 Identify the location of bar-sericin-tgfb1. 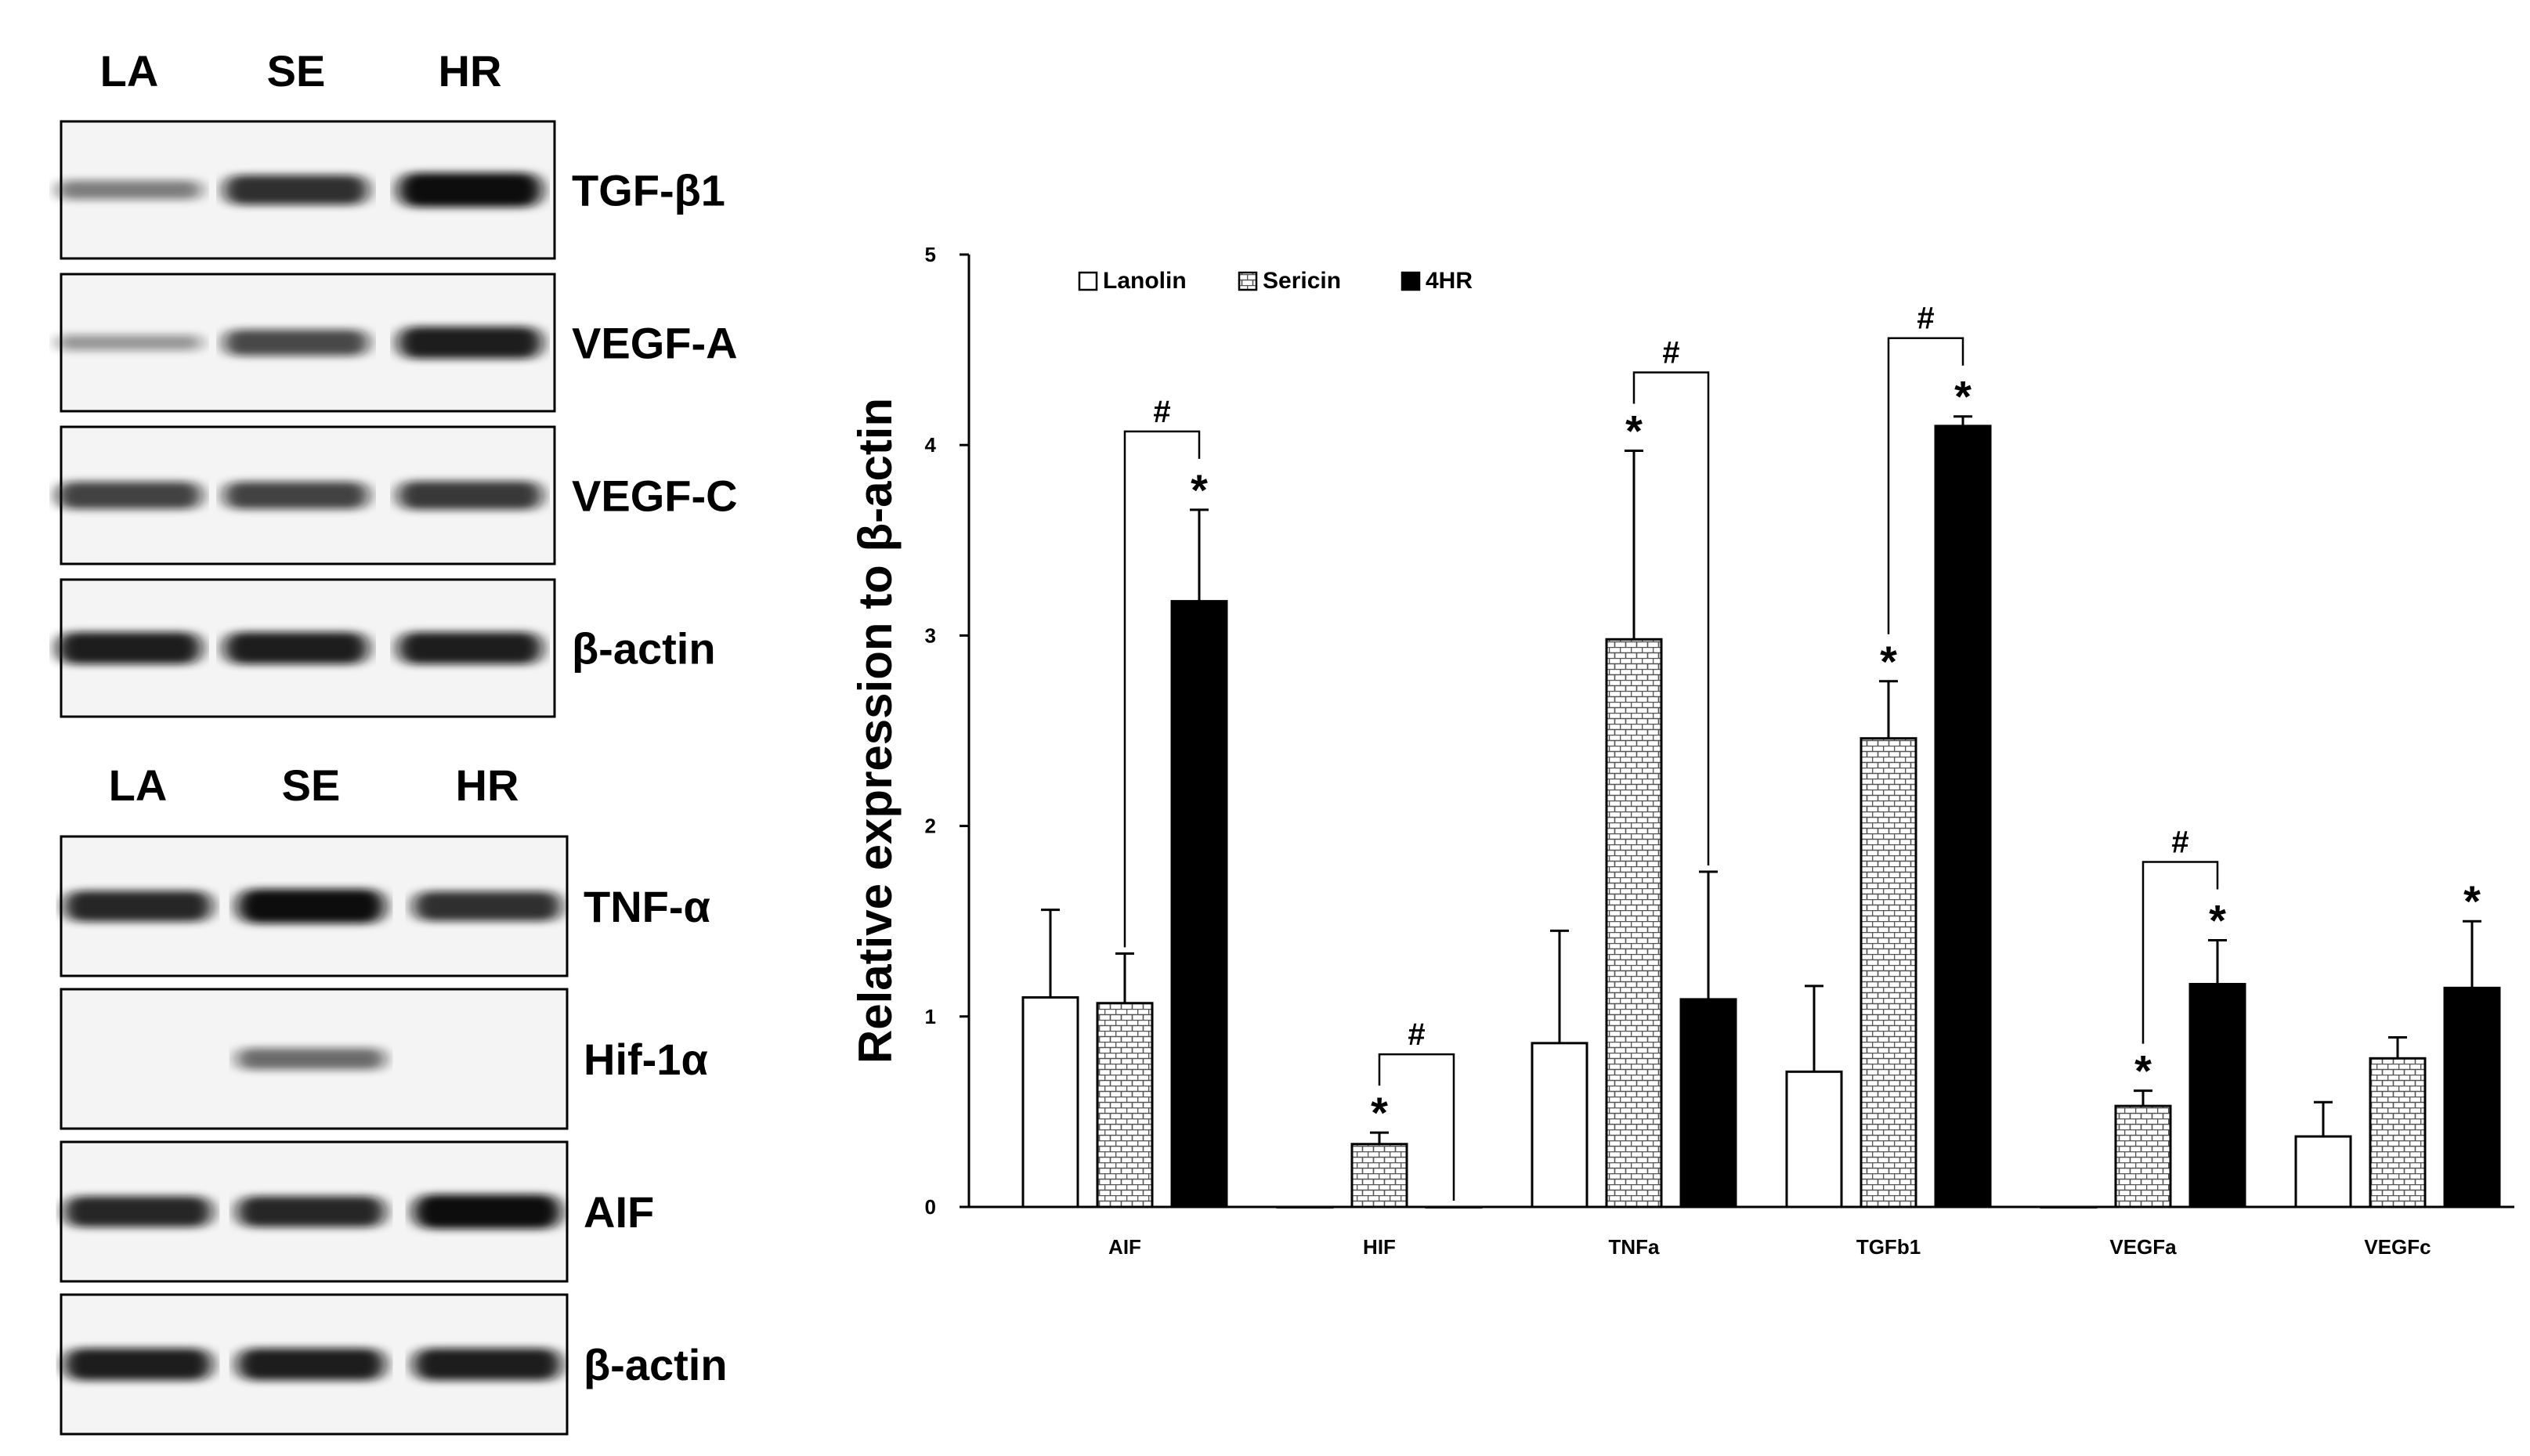
(1889, 973).